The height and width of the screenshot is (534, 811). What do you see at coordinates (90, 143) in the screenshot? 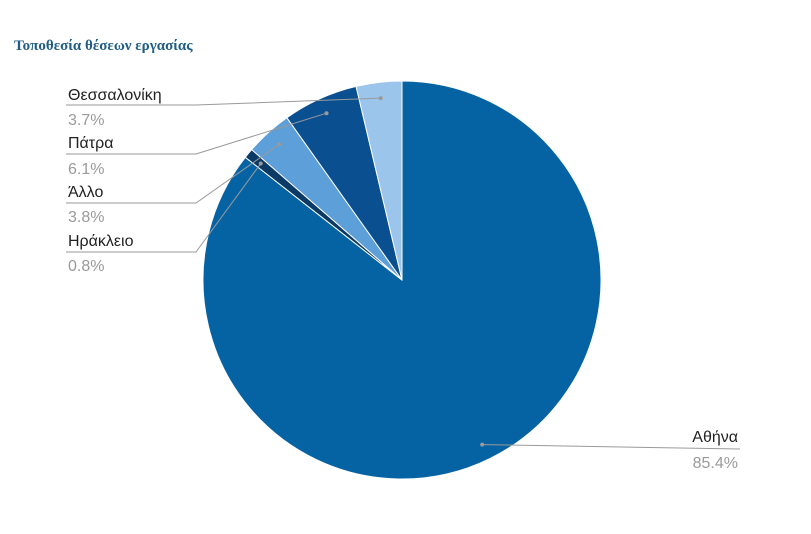
I see `slice-label-4: Πάτρα` at bounding box center [90, 143].